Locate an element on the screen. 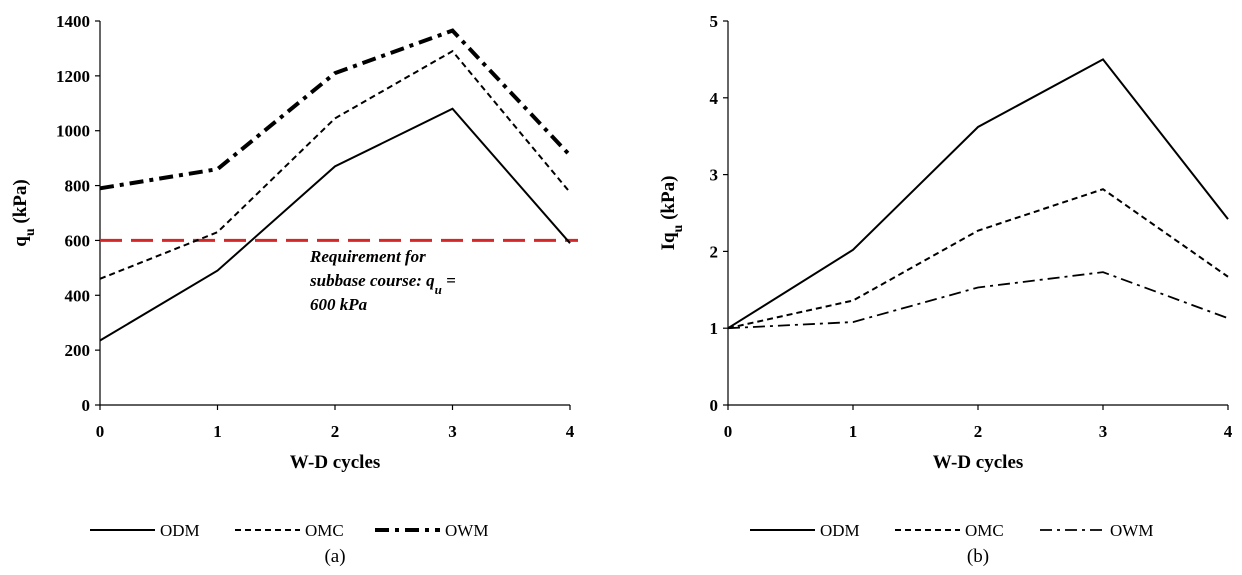 The image size is (1242, 575). series-line-omc is located at coordinates (978, 259).